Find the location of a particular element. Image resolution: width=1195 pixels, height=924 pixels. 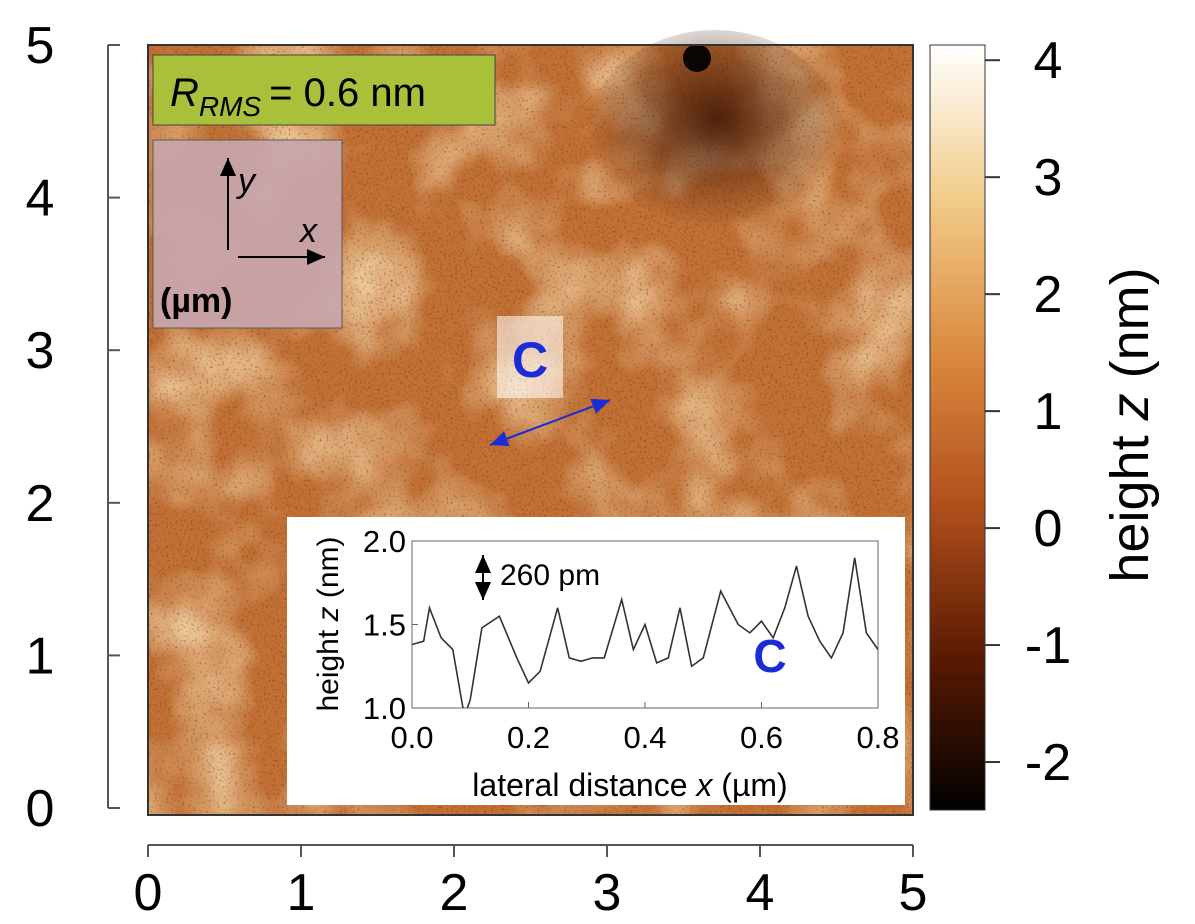

y-axis-name: y is located at coordinates (246, 181).